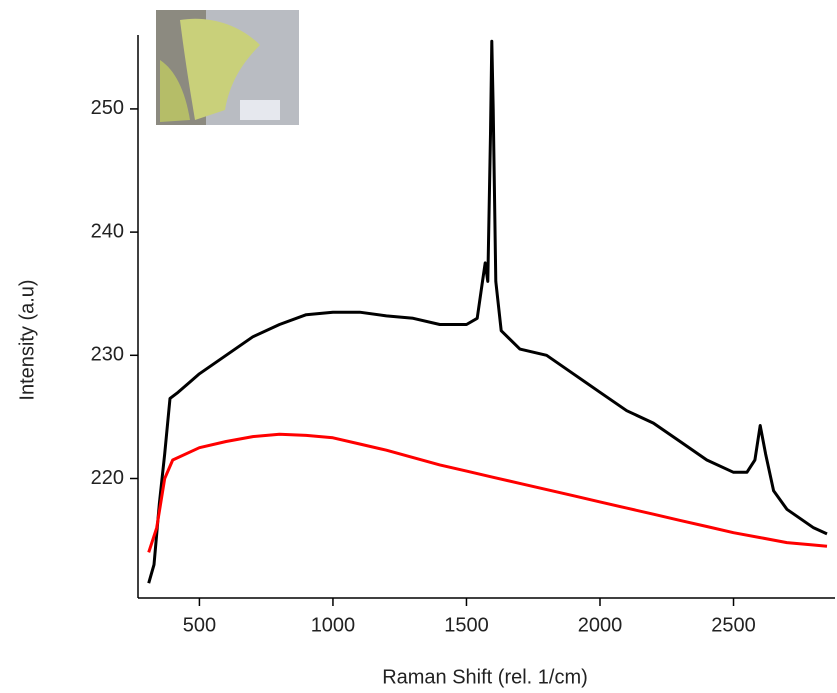 Image resolution: width=837 pixels, height=693 pixels. Describe the element at coordinates (487, 492) in the screenshot. I see `series-line` at that location.